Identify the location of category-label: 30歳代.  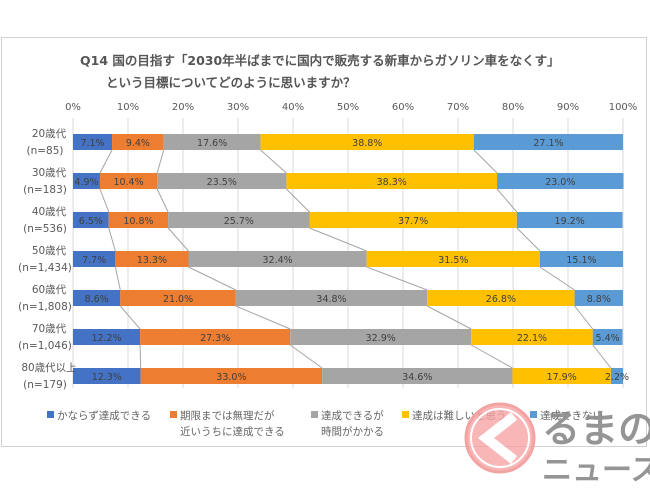
(49, 173).